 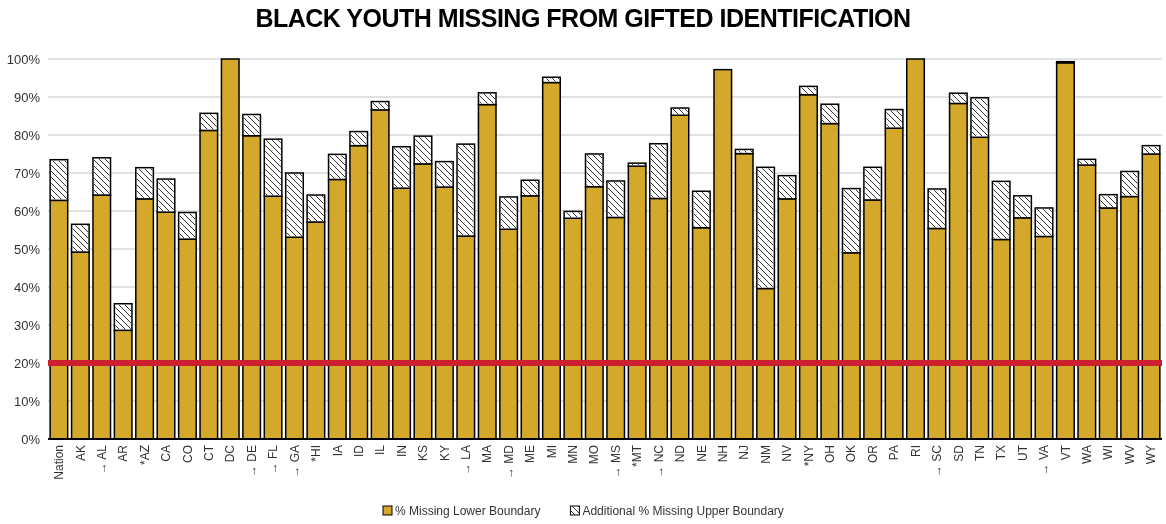 I want to click on y-tick-label: 20%, so click(x=27, y=363).